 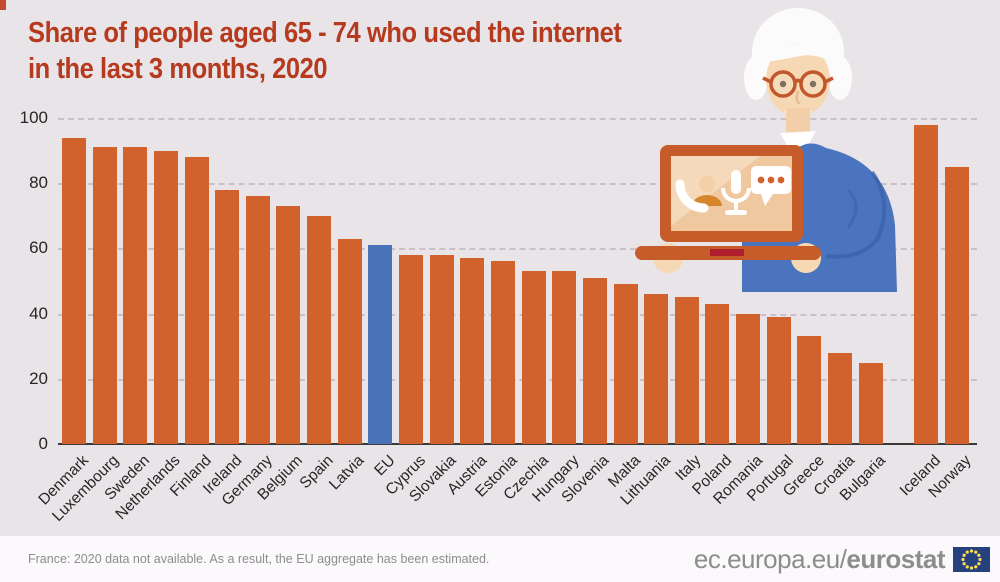 I want to click on bar-norway, so click(x=956, y=305).